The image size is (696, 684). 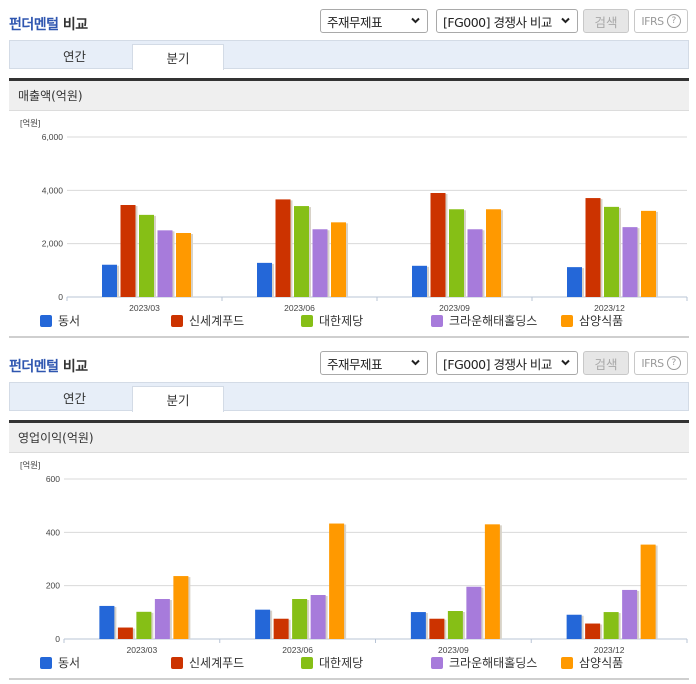 What do you see at coordinates (53, 479) in the screenshot?
I see `y-tick-label: 600` at bounding box center [53, 479].